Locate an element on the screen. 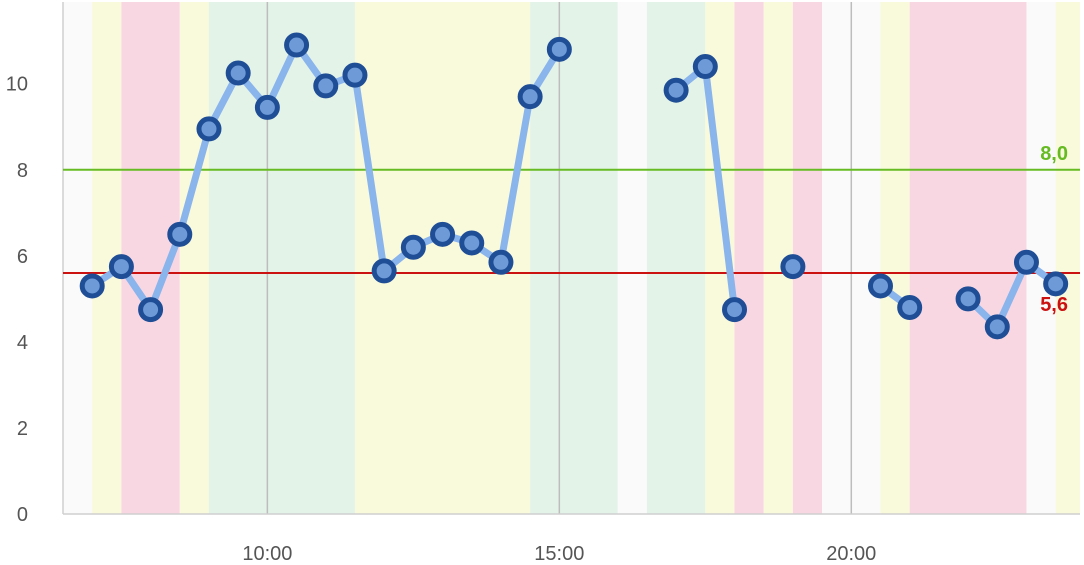  y-tick-label-1: 2 is located at coordinates (22, 429).